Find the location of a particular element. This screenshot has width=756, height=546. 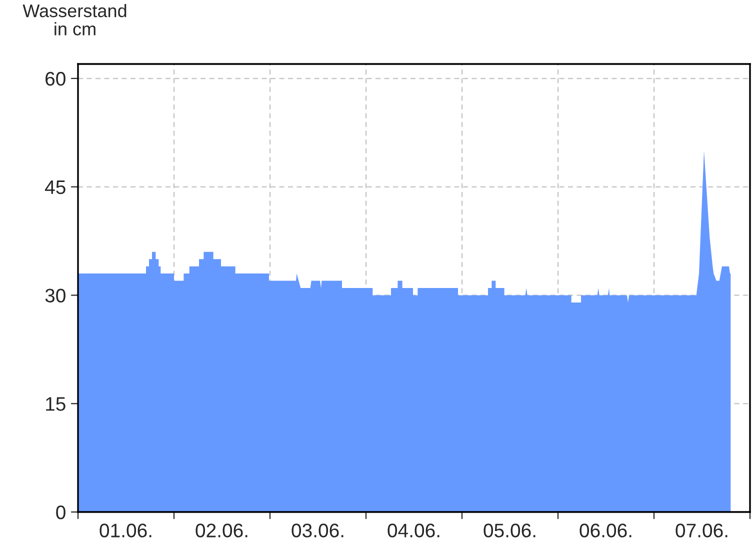

y-tick-label: 45 is located at coordinates (55, 187).